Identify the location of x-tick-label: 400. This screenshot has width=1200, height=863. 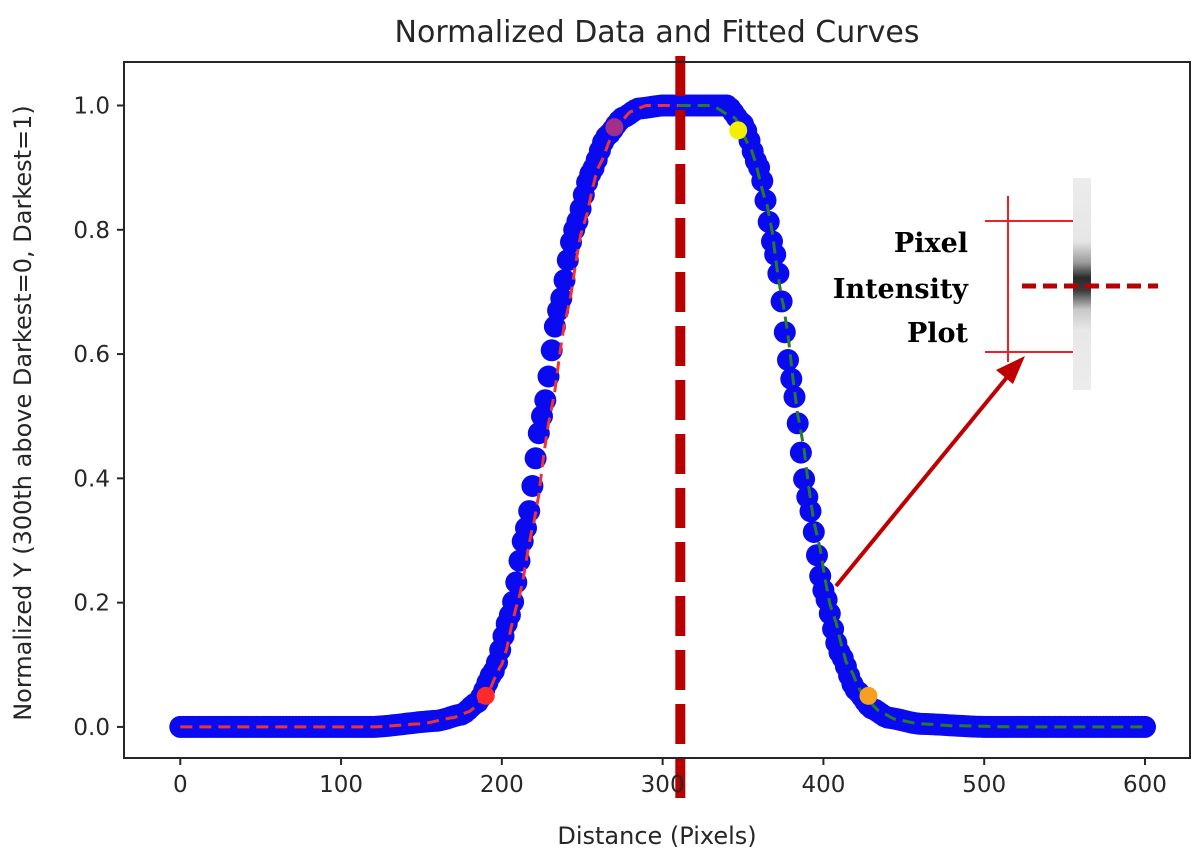
(823, 785).